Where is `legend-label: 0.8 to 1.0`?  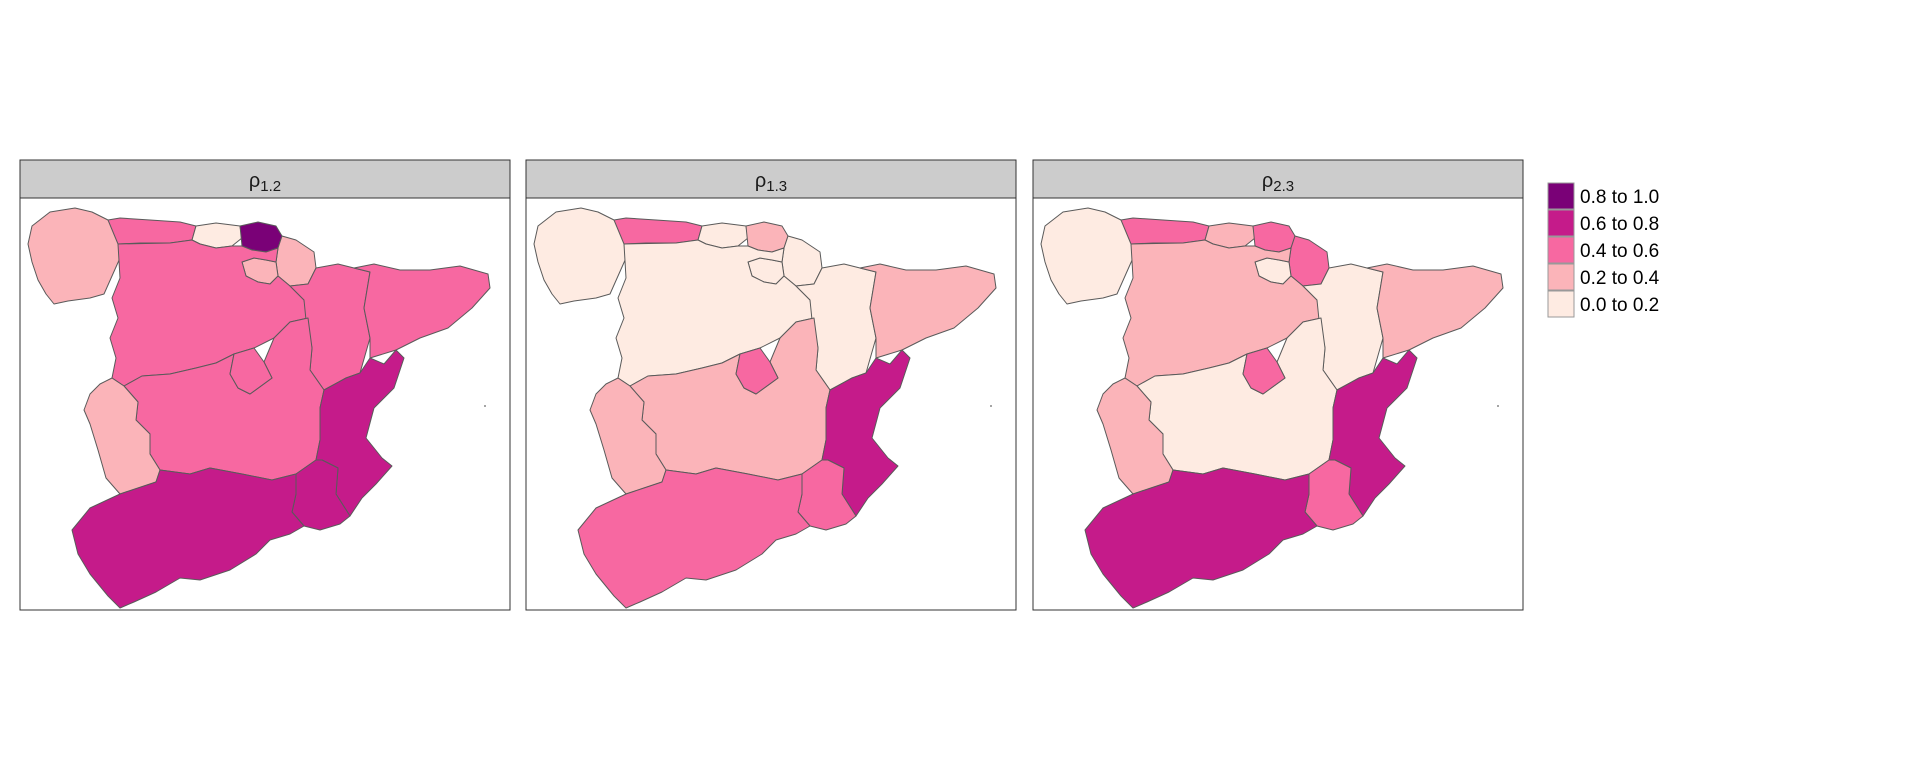
legend-label: 0.8 to 1.0 is located at coordinates (1619, 197).